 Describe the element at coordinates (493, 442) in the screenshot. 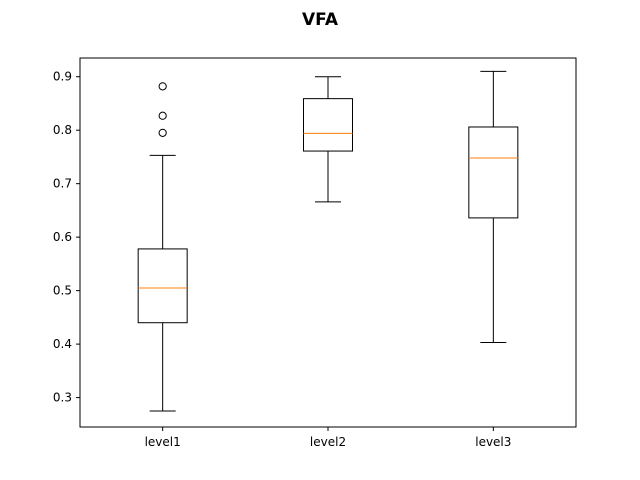

I see `x-tick-label: level3` at that location.